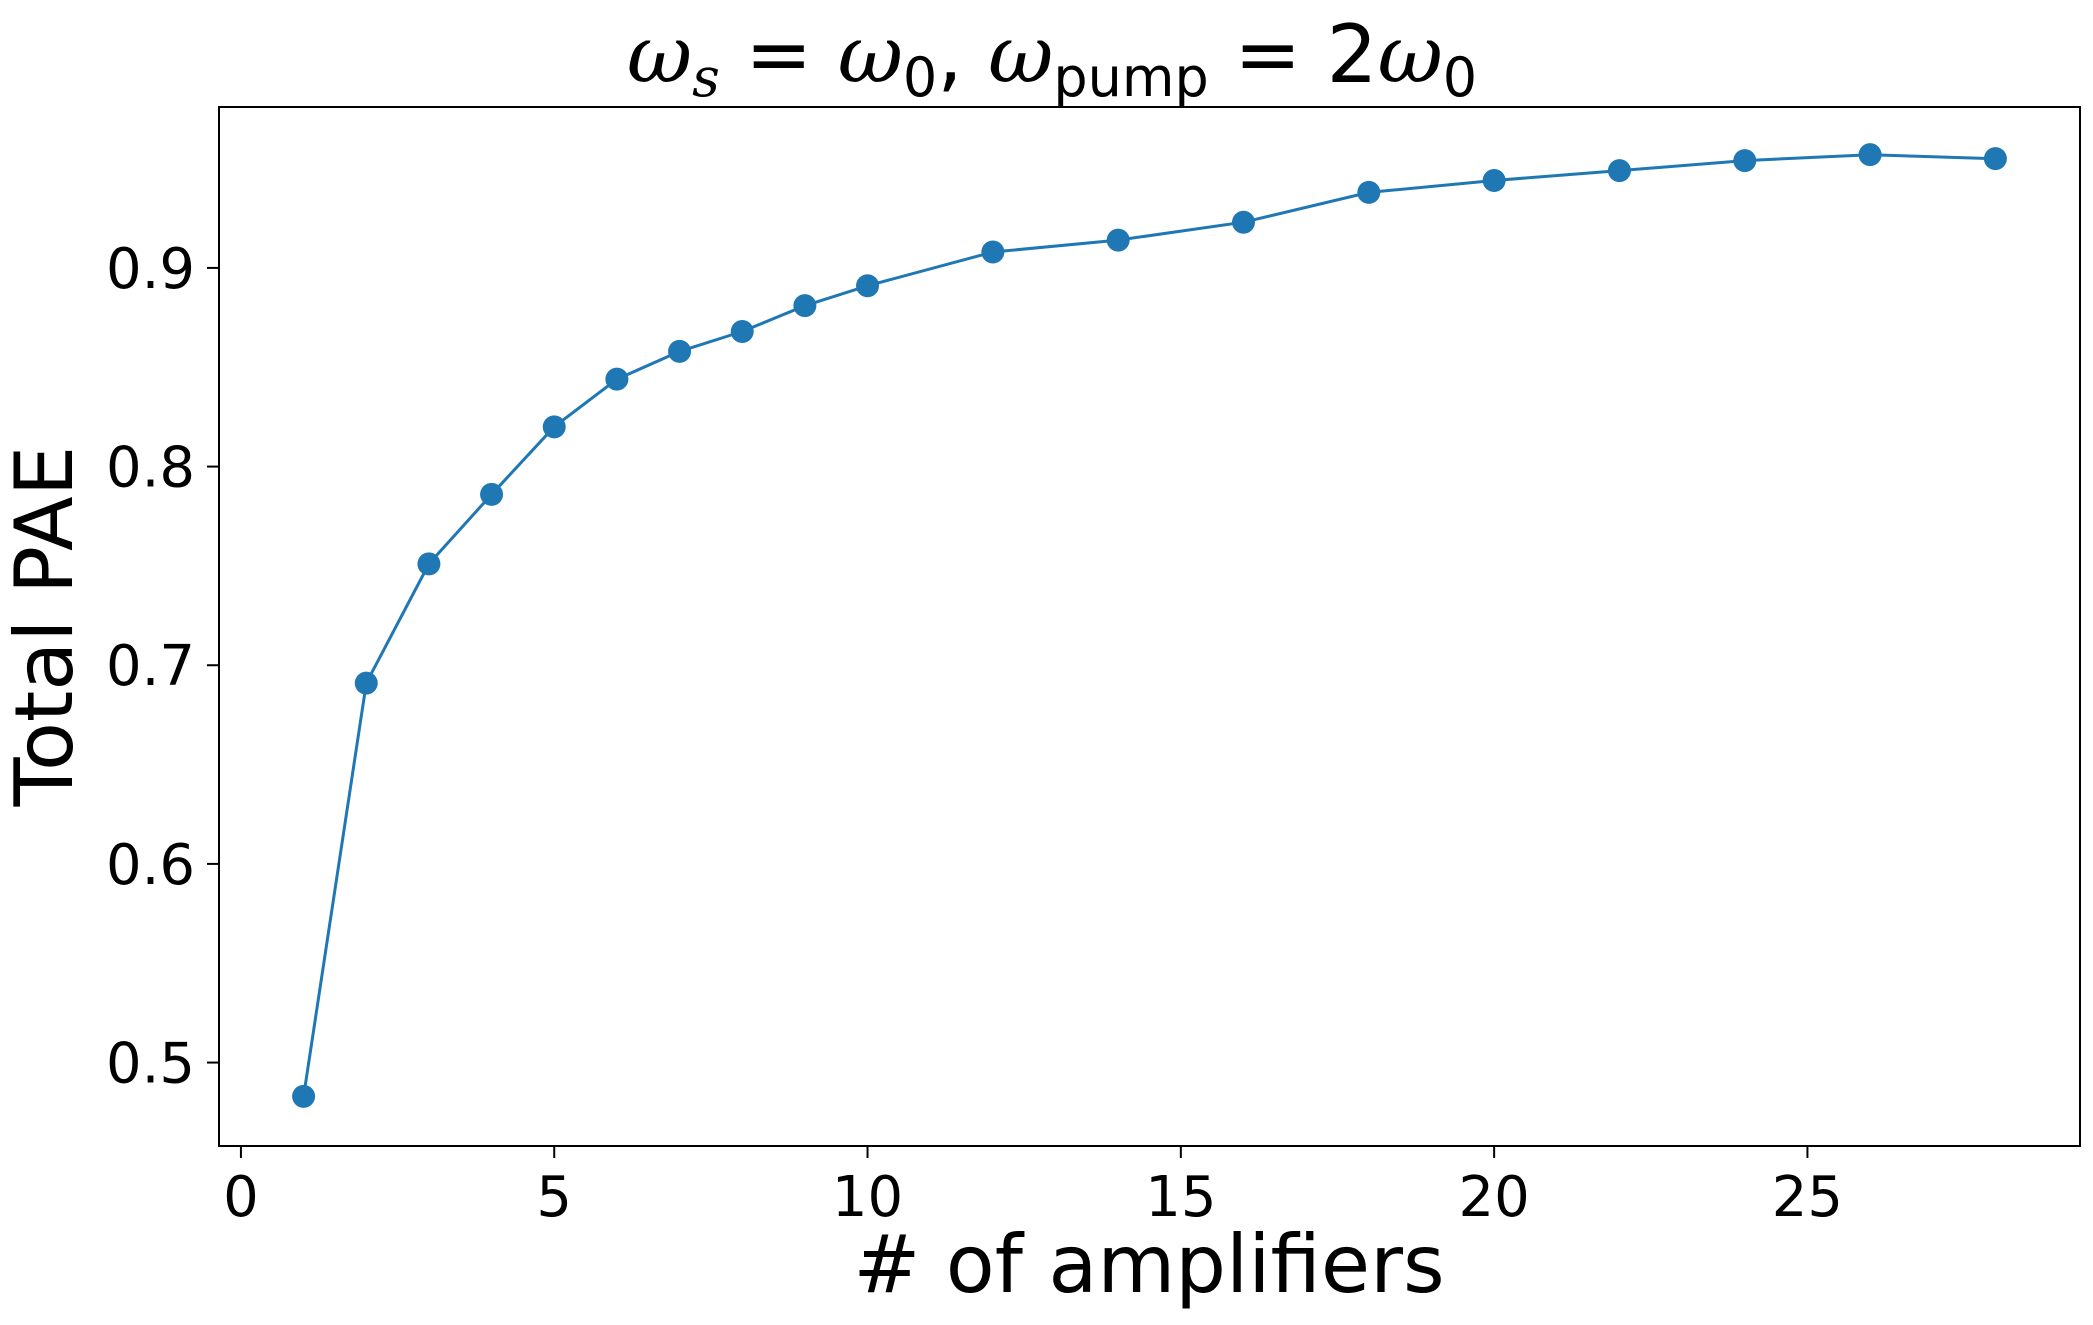  I want to click on y-tick-label: 0.9, so click(150, 269).